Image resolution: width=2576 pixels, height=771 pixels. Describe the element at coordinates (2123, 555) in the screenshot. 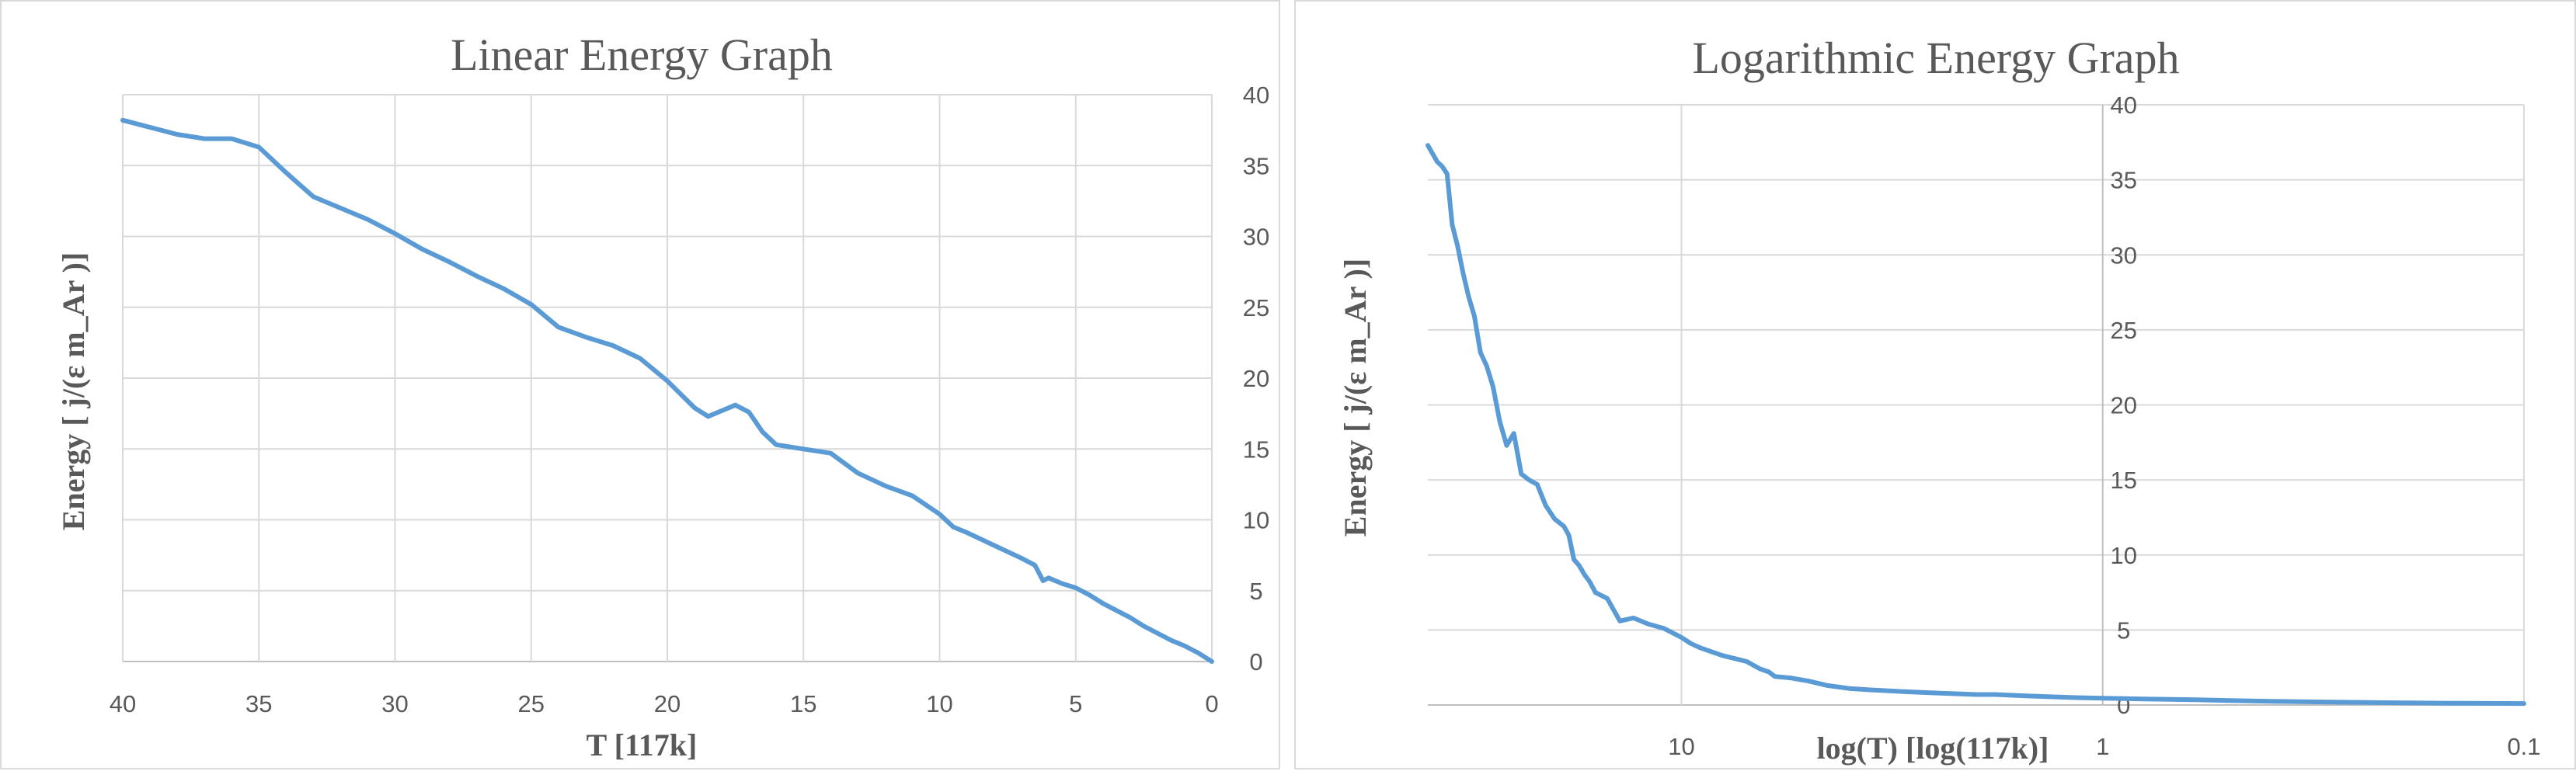

I see `log-y-tick-label: 10` at that location.